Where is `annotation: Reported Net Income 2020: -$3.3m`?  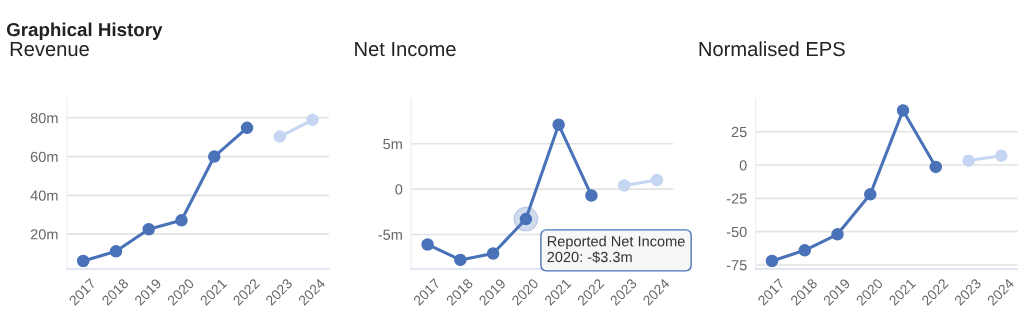
annotation: Reported Net Income 2020: -$3.3m is located at coordinates (616, 249).